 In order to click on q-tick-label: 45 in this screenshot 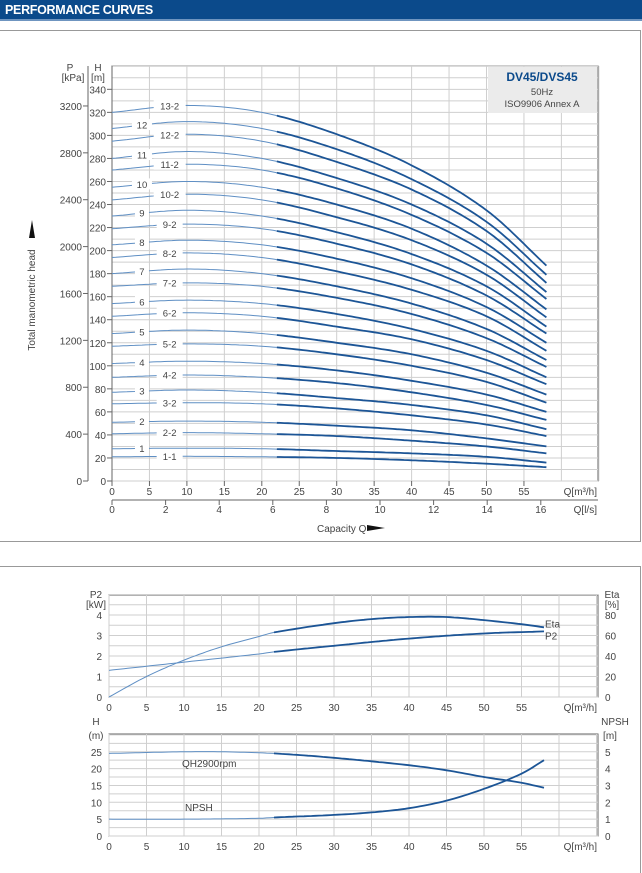, I will do `click(449, 492)`.